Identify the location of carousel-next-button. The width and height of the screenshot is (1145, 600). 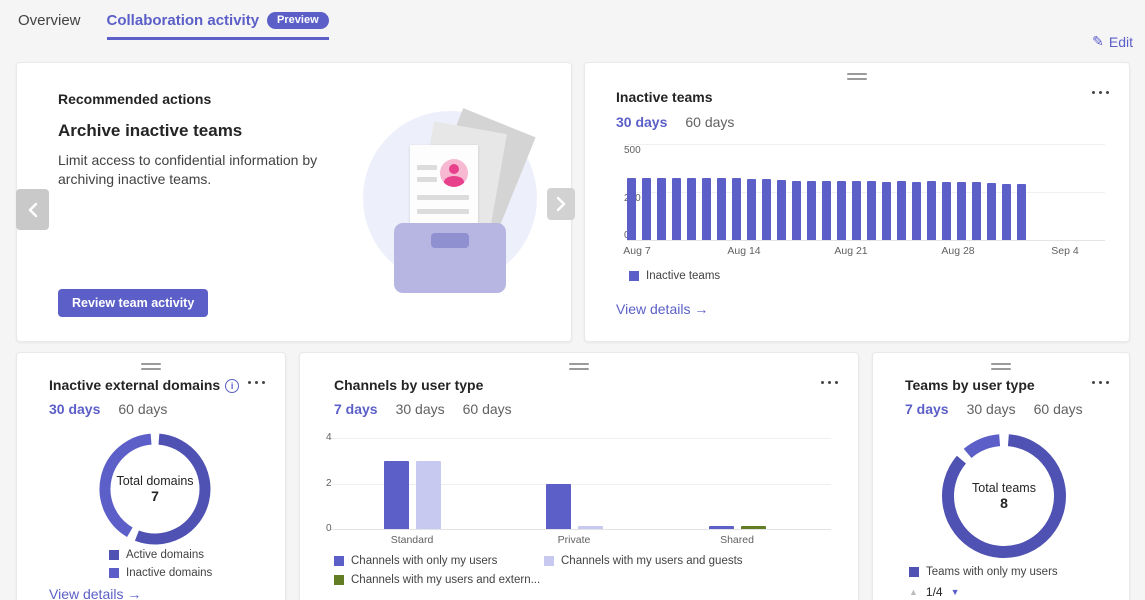
(561, 204).